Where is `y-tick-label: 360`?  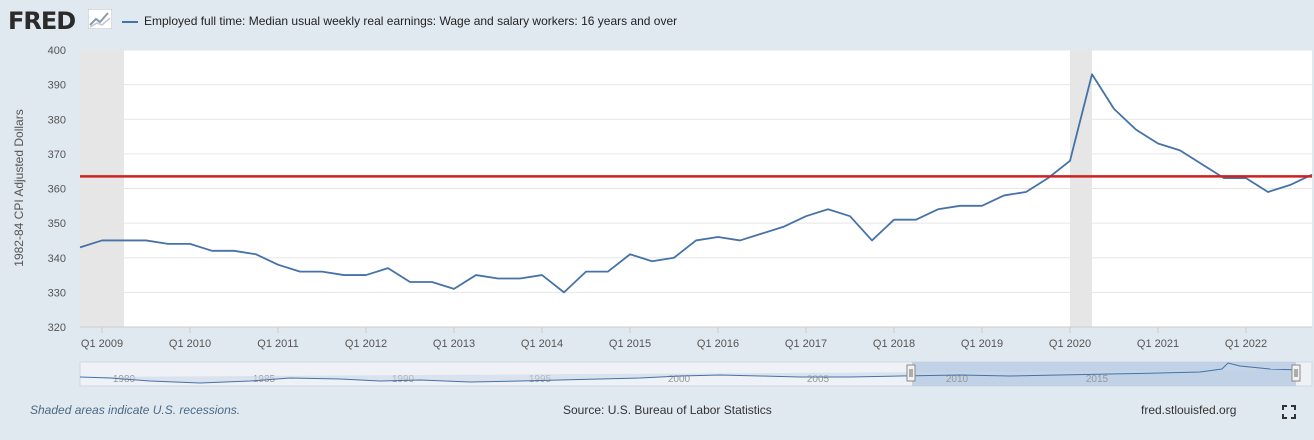
y-tick-label: 360 is located at coordinates (57, 190).